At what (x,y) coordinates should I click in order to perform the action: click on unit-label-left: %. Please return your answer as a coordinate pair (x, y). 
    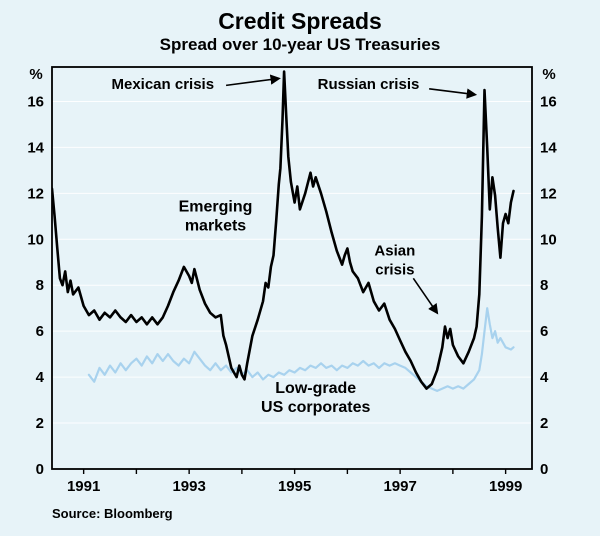
    Looking at the image, I should click on (35, 74).